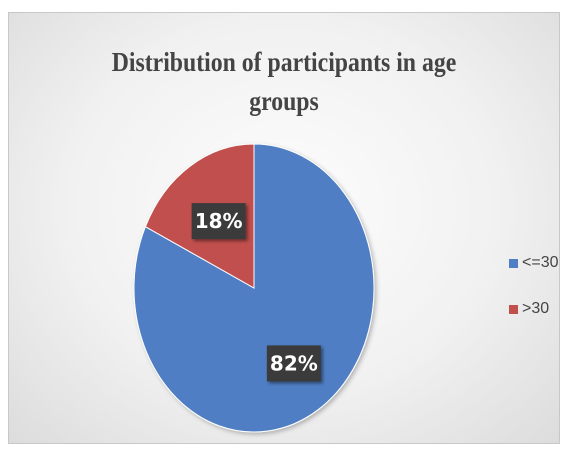 This screenshot has height=457, width=573. I want to click on legend-swatch-le30, so click(513, 263).